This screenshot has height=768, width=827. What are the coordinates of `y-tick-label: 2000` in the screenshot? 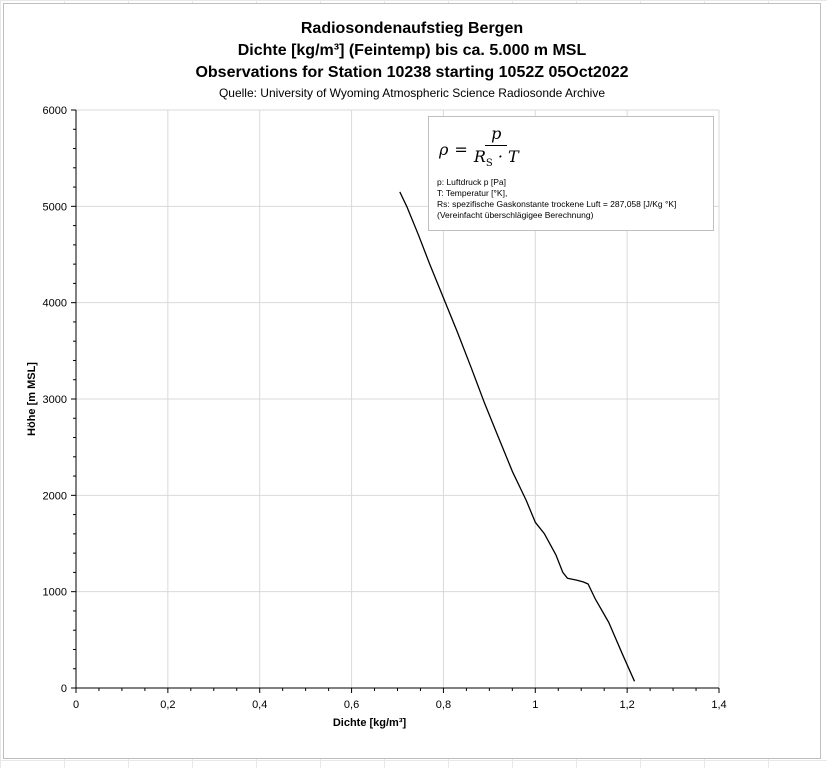 It's located at (55, 496).